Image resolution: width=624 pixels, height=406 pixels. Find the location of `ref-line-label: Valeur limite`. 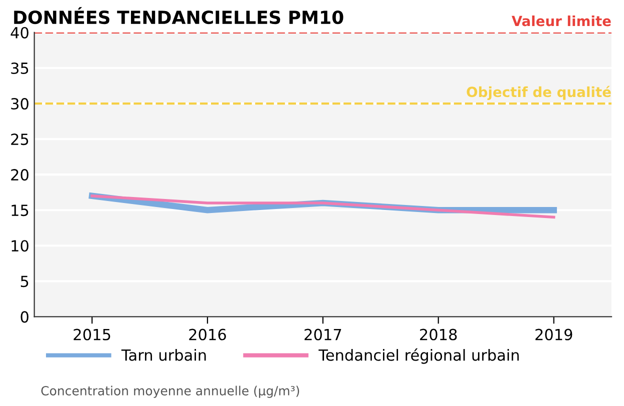

ref-line-label: Valeur limite is located at coordinates (561, 20).